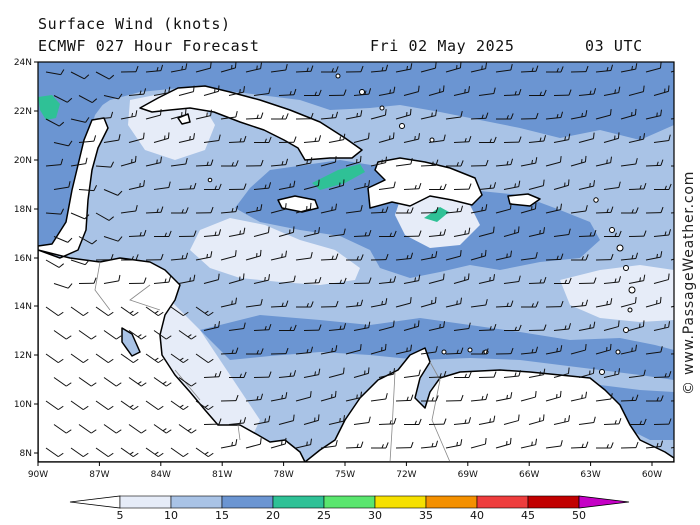 The image size is (700, 525). Describe the element at coordinates (171, 515) in the screenshot. I see `colorbar-label: 10` at that location.